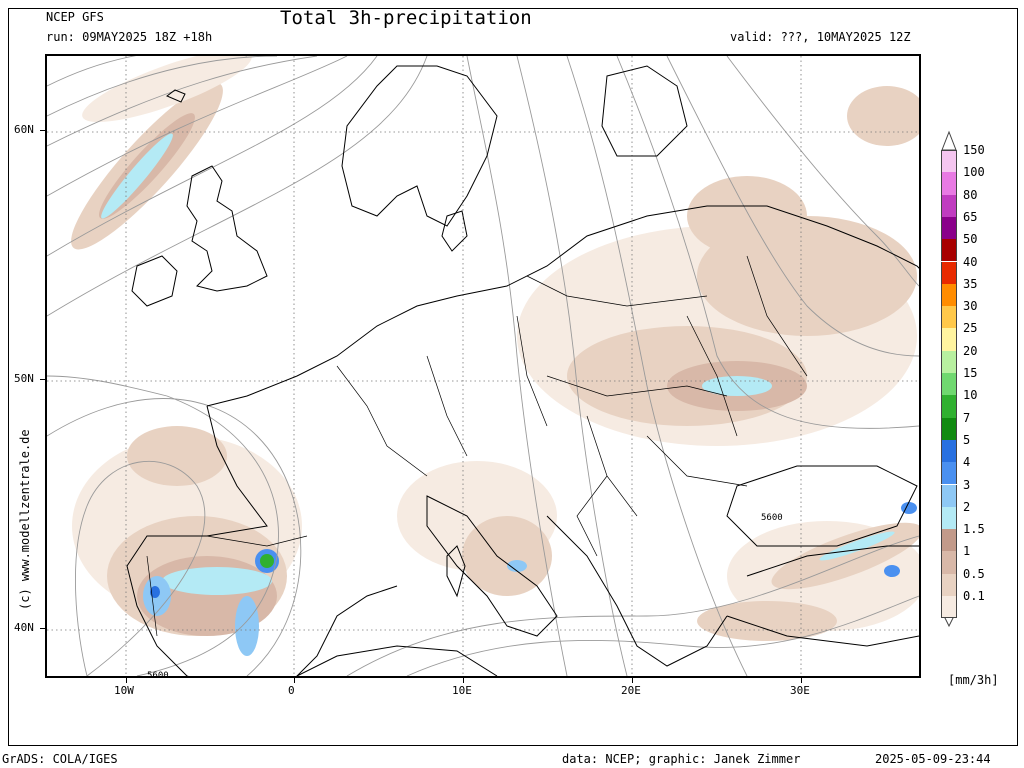  Describe the element at coordinates (974, 150) in the screenshot. I see `legend-label: 150` at that location.